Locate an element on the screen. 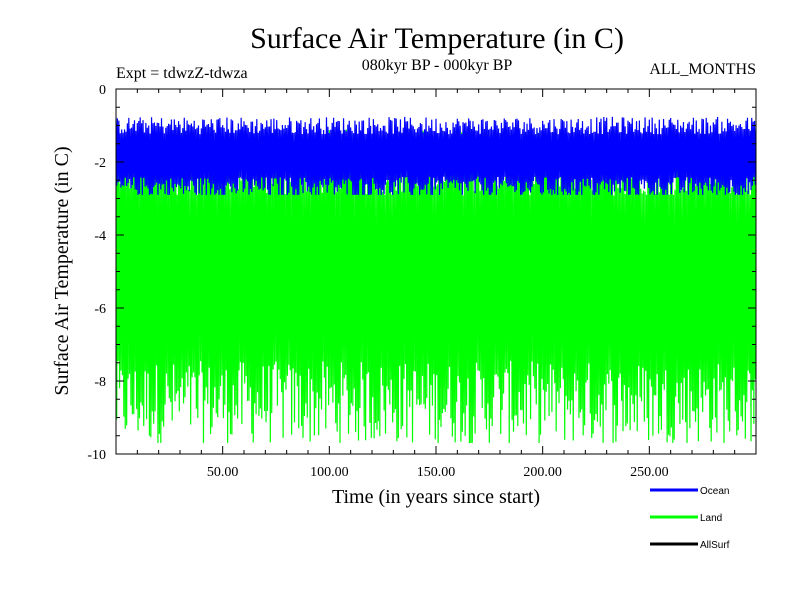 This screenshot has height=600, width=800. series-ocean-line is located at coordinates (436, 155).